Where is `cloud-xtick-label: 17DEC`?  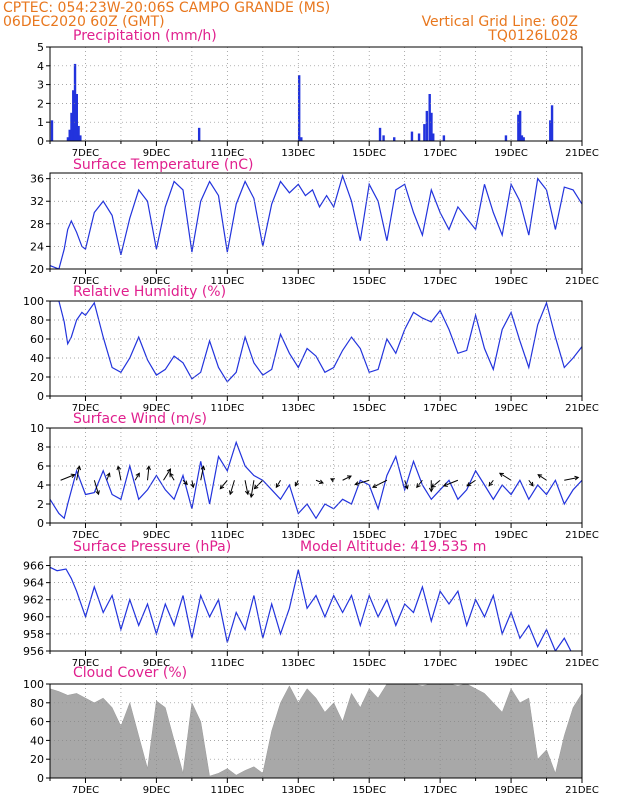
cloud-xtick-label: 17DEC is located at coordinates (440, 790).